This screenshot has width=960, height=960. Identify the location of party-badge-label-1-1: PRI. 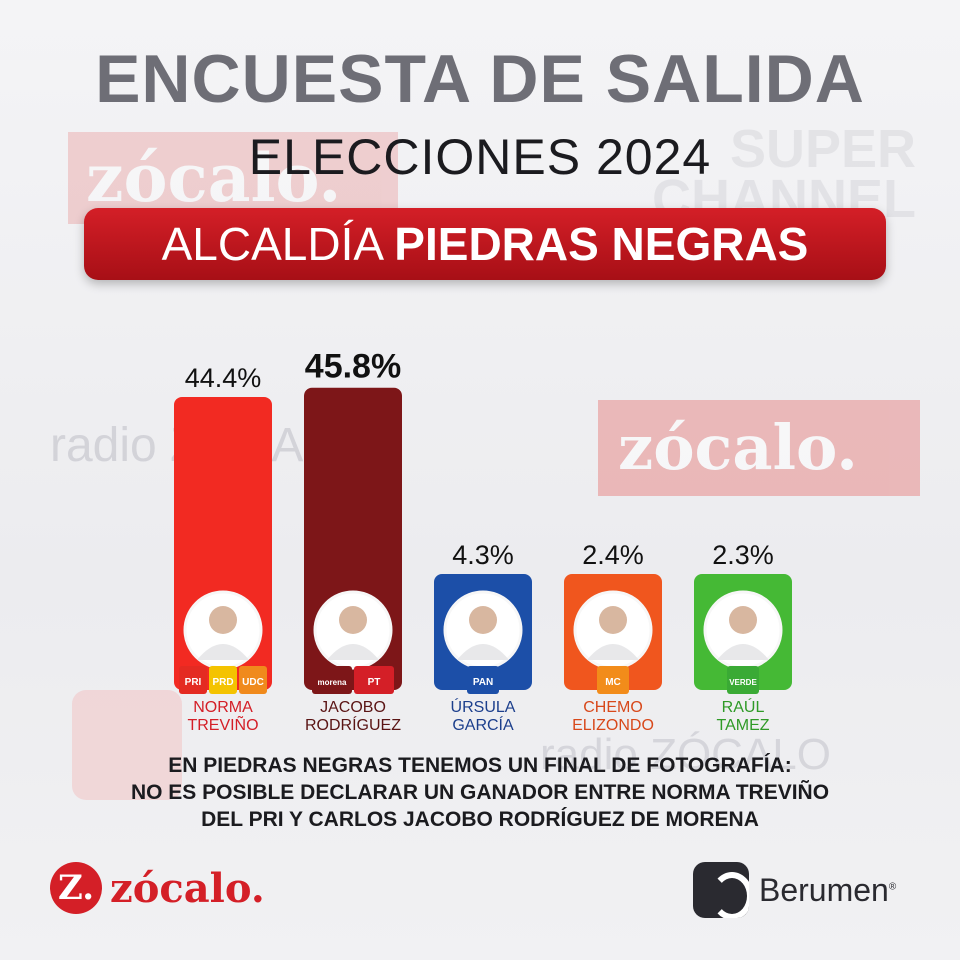
(193, 682).